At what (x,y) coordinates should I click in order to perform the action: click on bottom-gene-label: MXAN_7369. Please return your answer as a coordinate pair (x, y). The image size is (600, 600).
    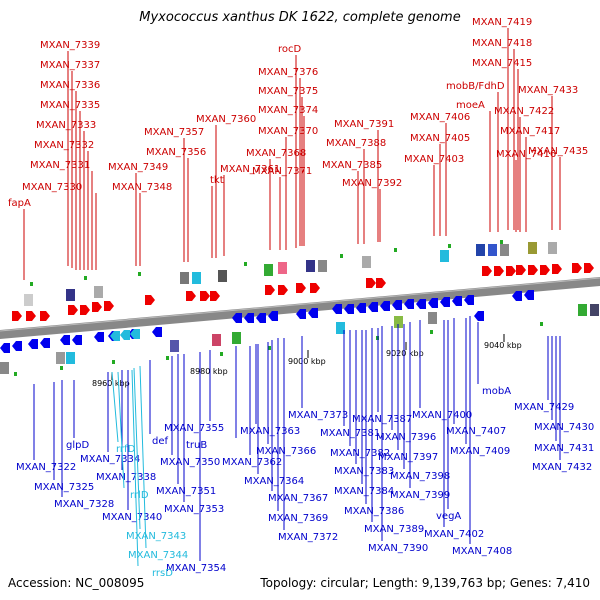
    Looking at the image, I should click on (298, 518).